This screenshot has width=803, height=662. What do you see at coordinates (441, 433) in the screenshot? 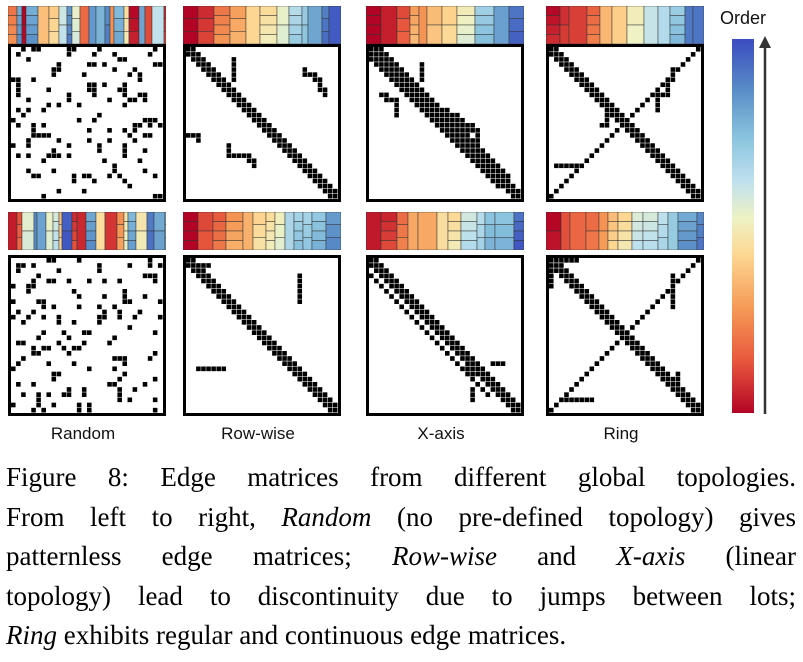
I see `column-label-x-axis: X-axis` at bounding box center [441, 433].